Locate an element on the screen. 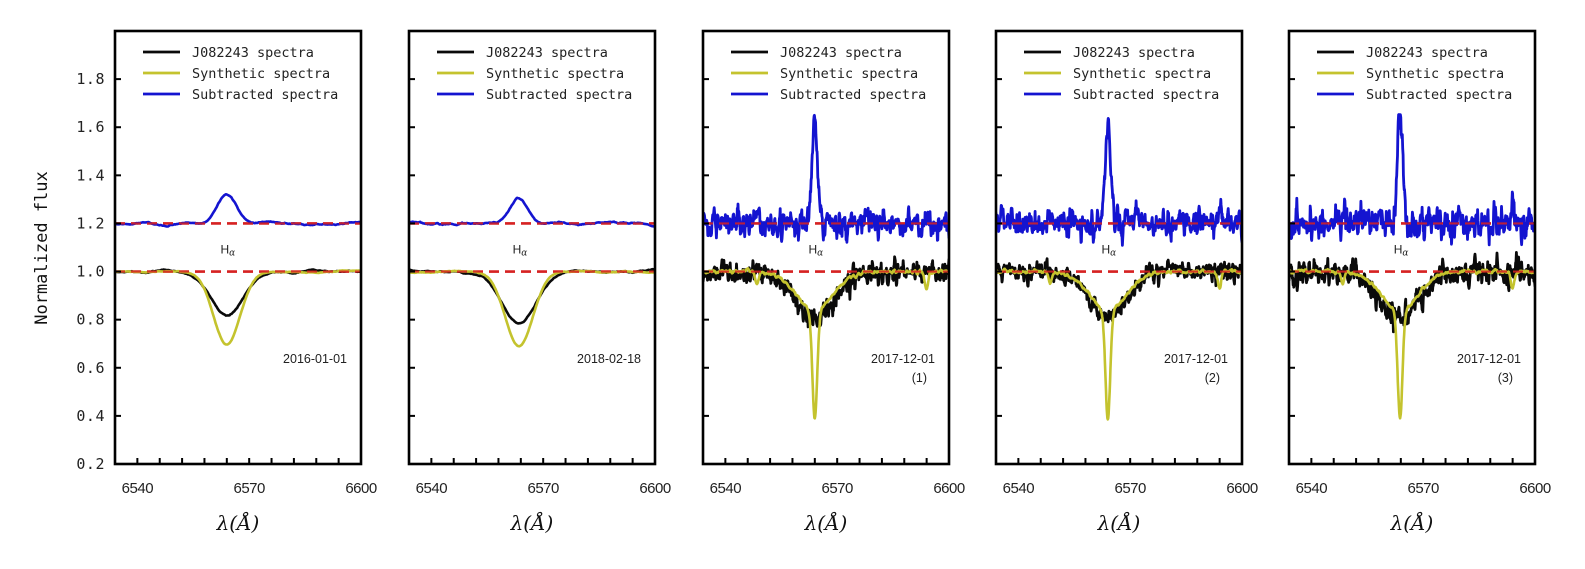  y-tick-label: 0.6 is located at coordinates (90, 368).